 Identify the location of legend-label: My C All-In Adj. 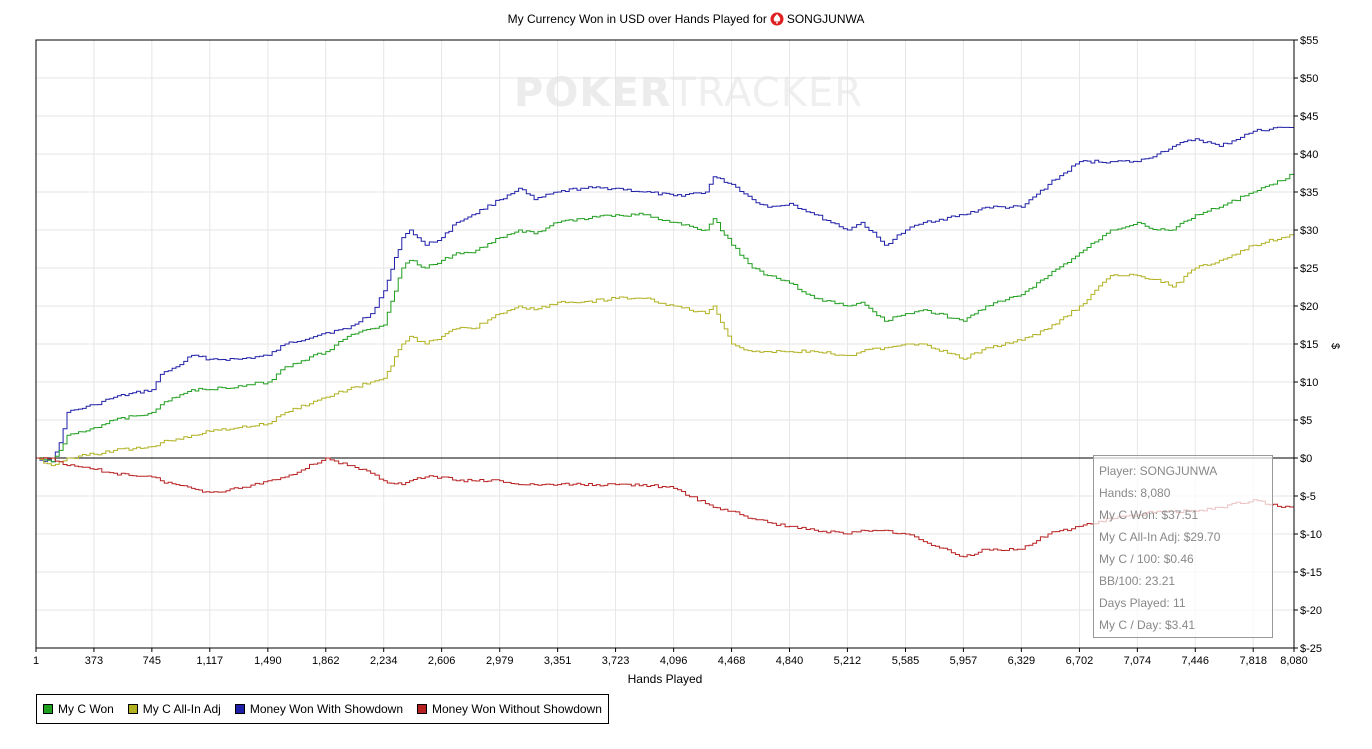
(181, 709).